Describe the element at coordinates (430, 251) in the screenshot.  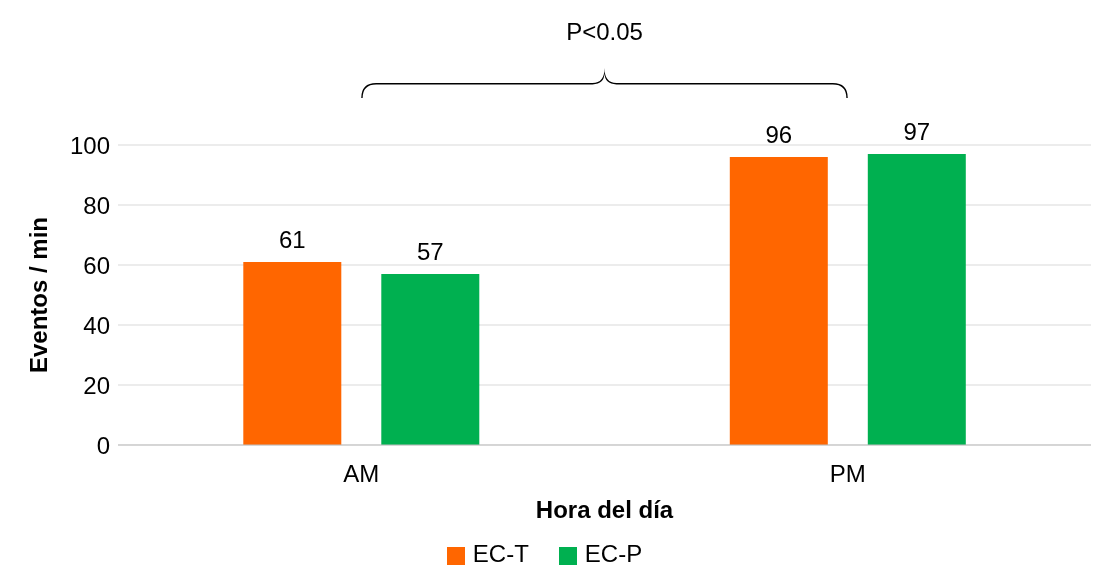
I see `data-label: 57` at that location.